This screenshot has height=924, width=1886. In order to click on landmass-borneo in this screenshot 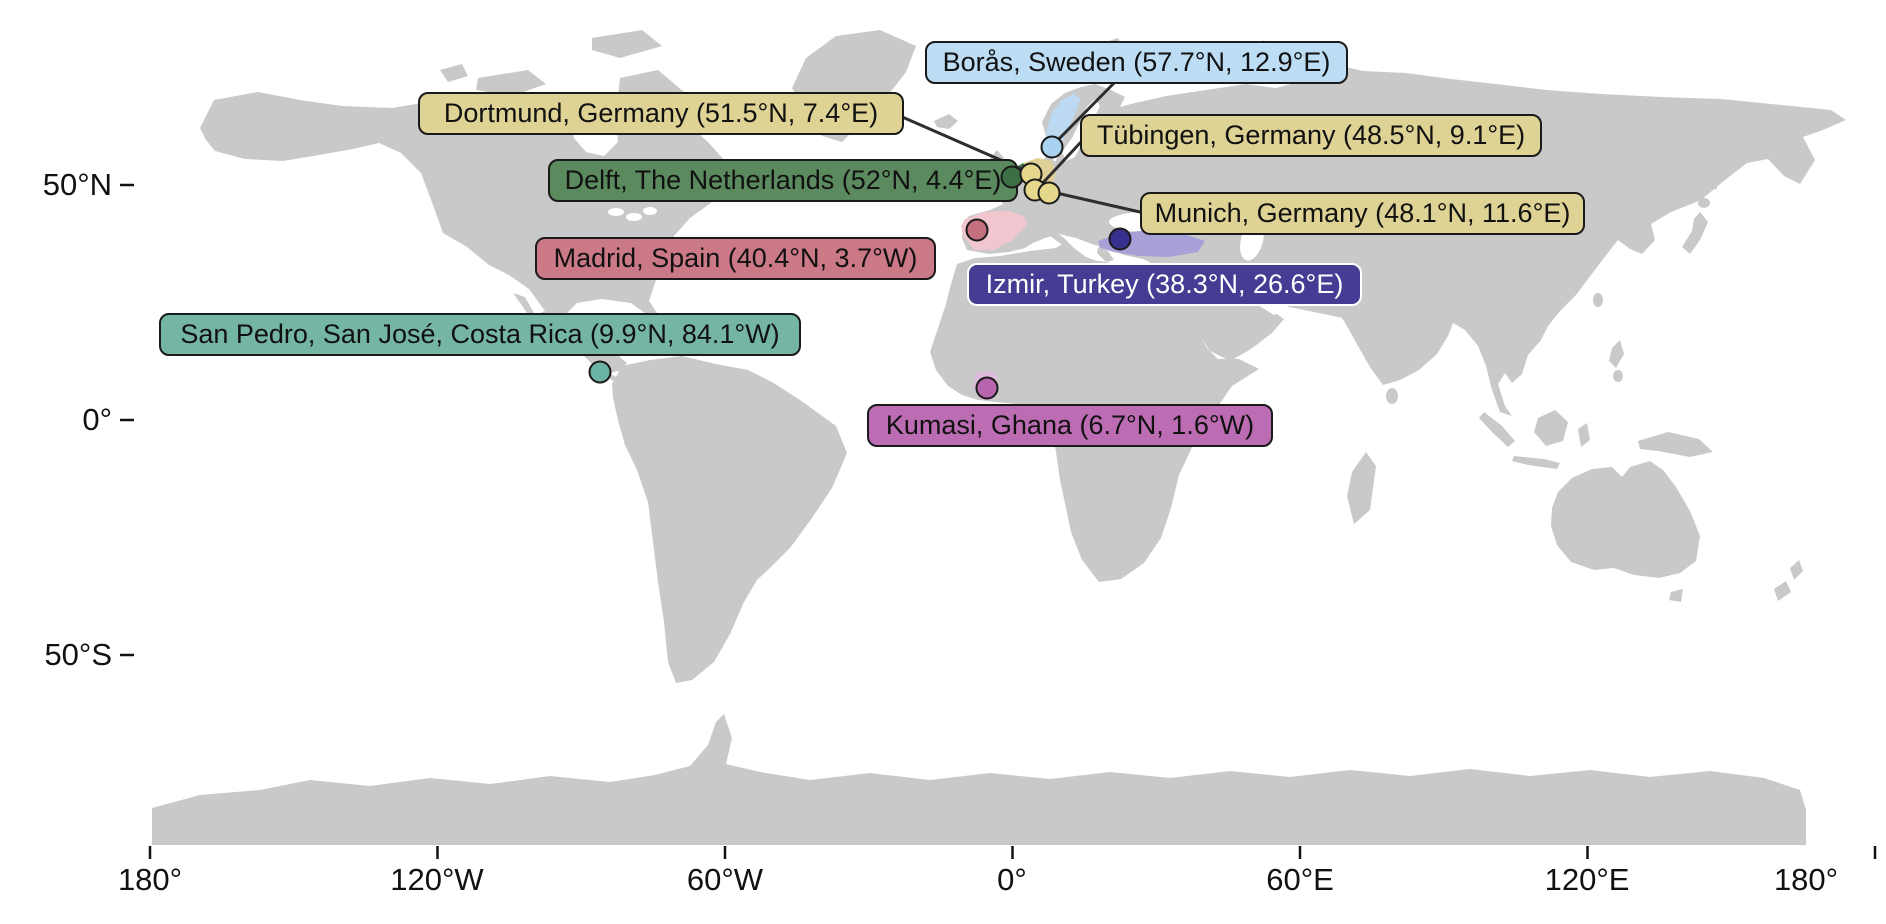, I will do `click(1551, 428)`.